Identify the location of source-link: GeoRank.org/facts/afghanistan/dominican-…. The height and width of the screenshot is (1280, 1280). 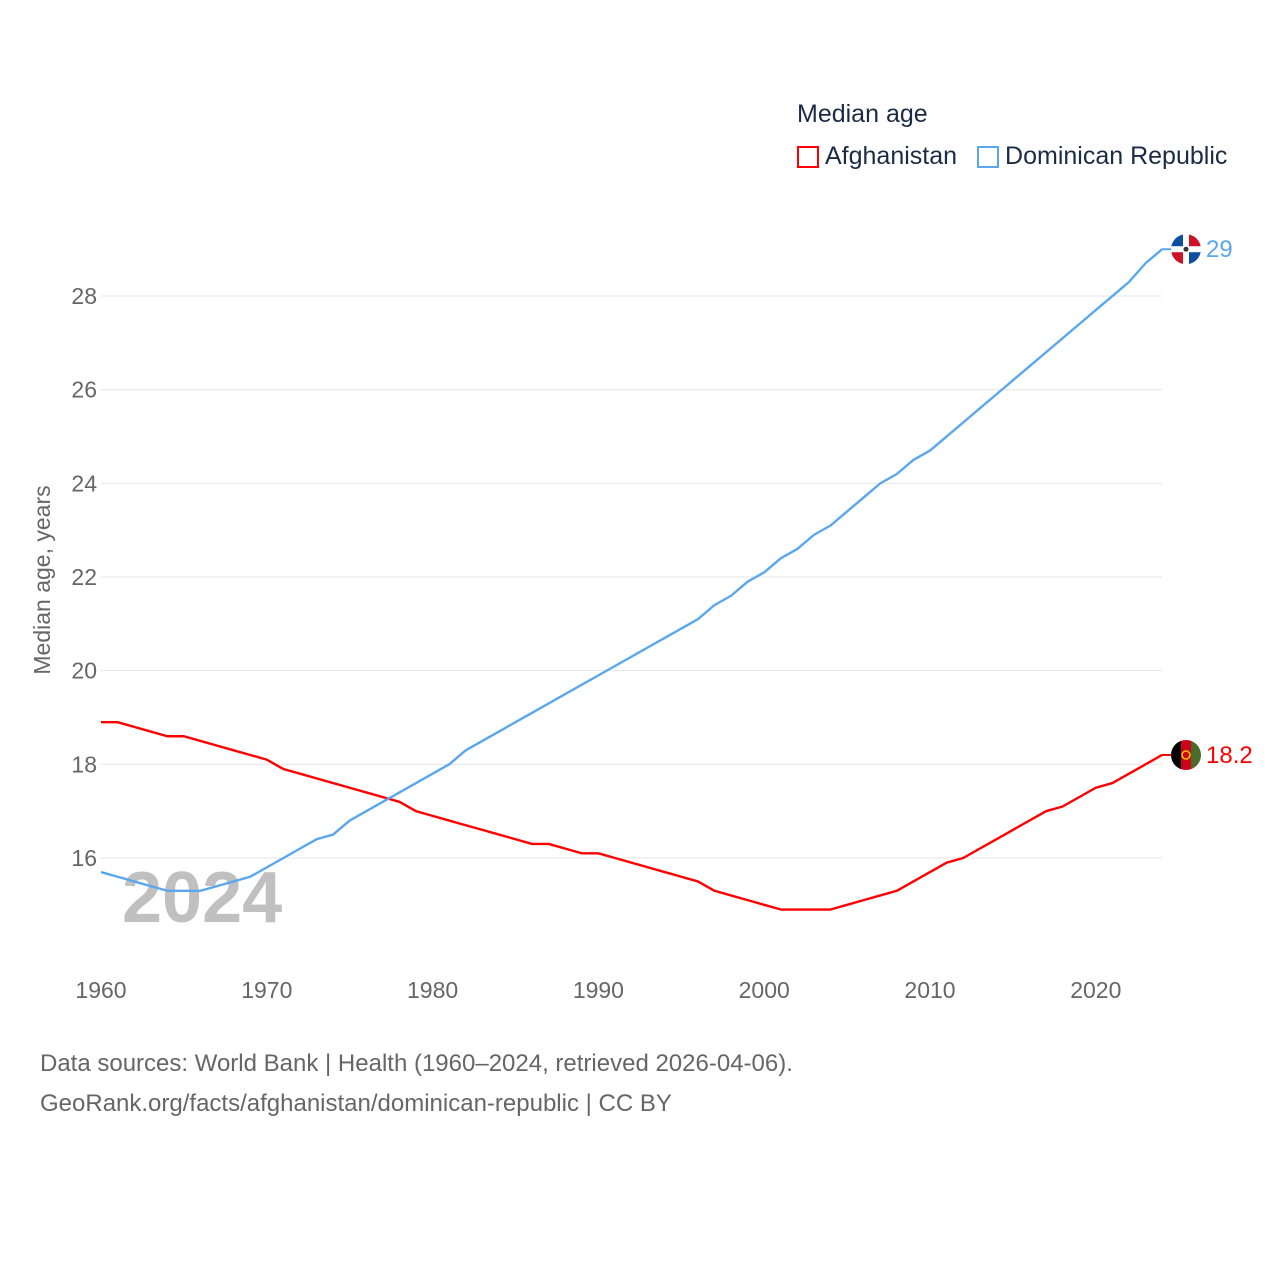
(356, 1103).